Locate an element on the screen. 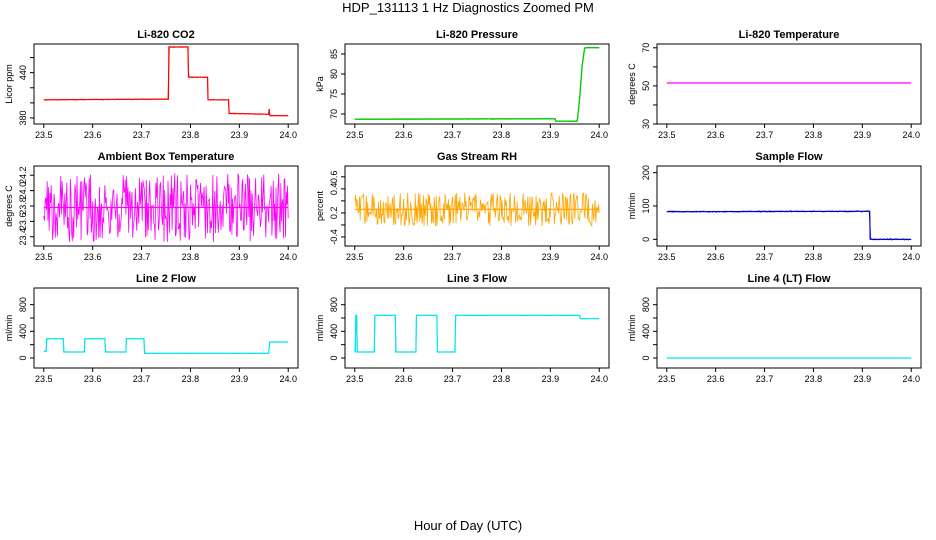 This screenshot has height=540, width=936. y-tick-label: 0.6 is located at coordinates (334, 177).